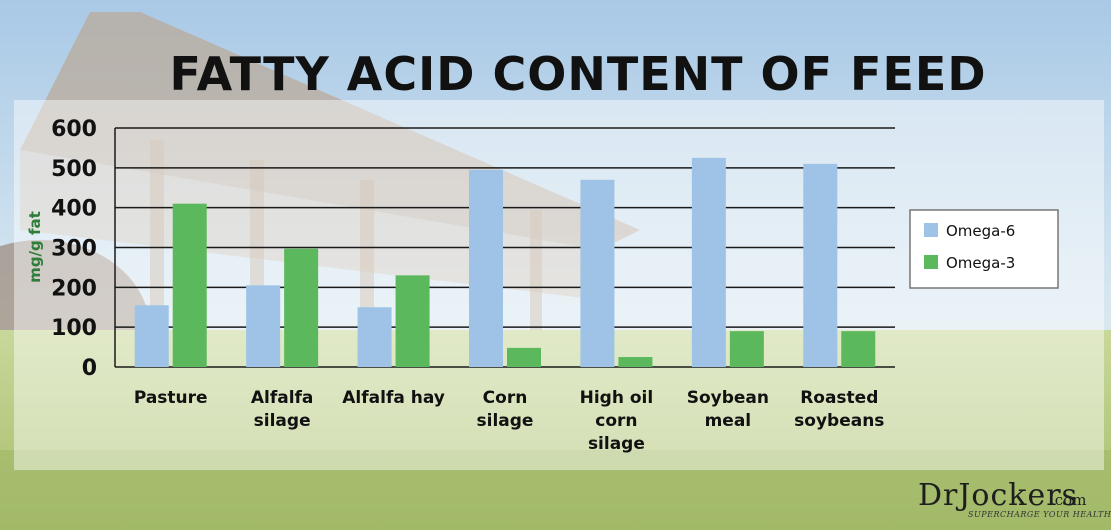 The width and height of the screenshot is (1111, 530). I want to click on brand-suffix: .com, so click(1068, 500).